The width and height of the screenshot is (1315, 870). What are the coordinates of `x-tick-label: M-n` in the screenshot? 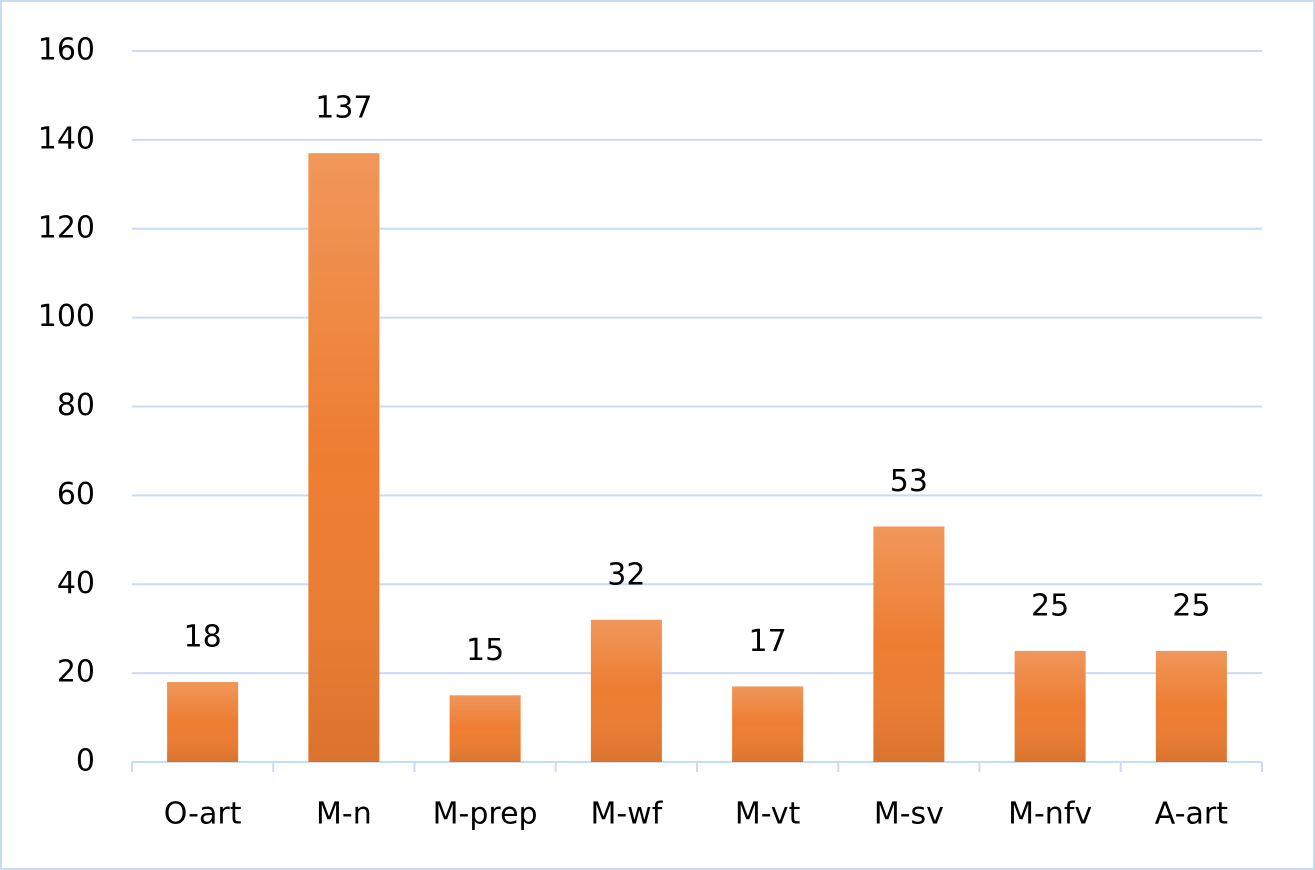 It's located at (344, 814).